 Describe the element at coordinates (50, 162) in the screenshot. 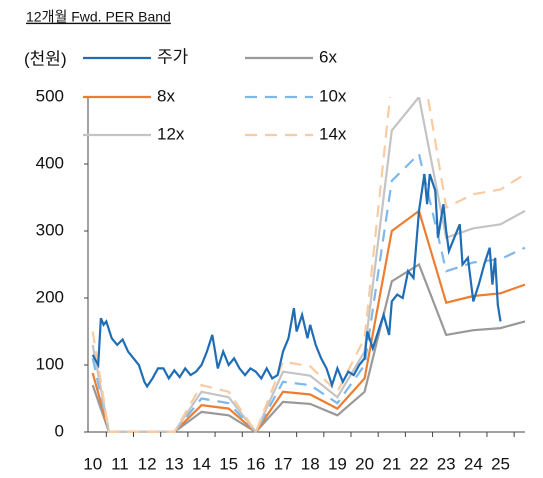

I see `y-tick-label: 400` at that location.